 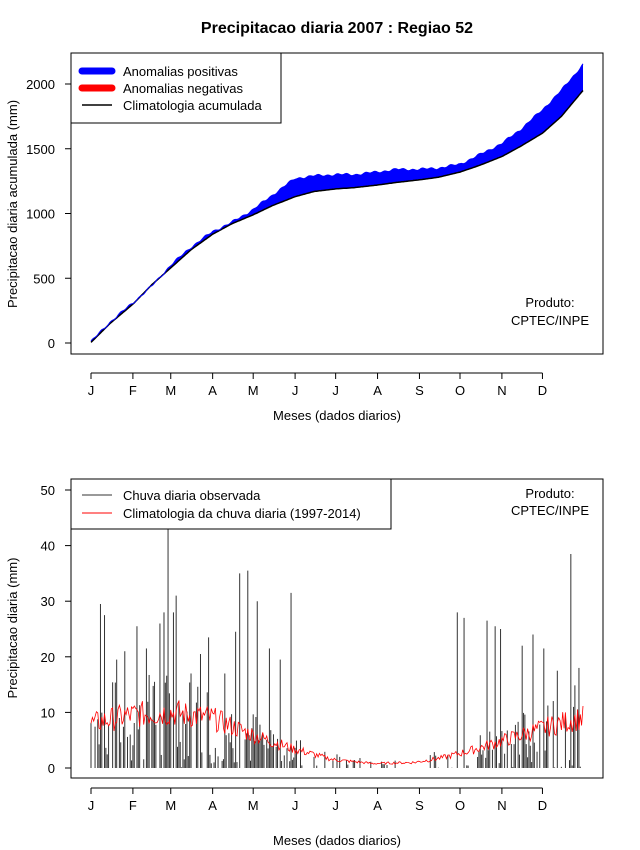 I want to click on panel2-legend-box, so click(x=231, y=504).